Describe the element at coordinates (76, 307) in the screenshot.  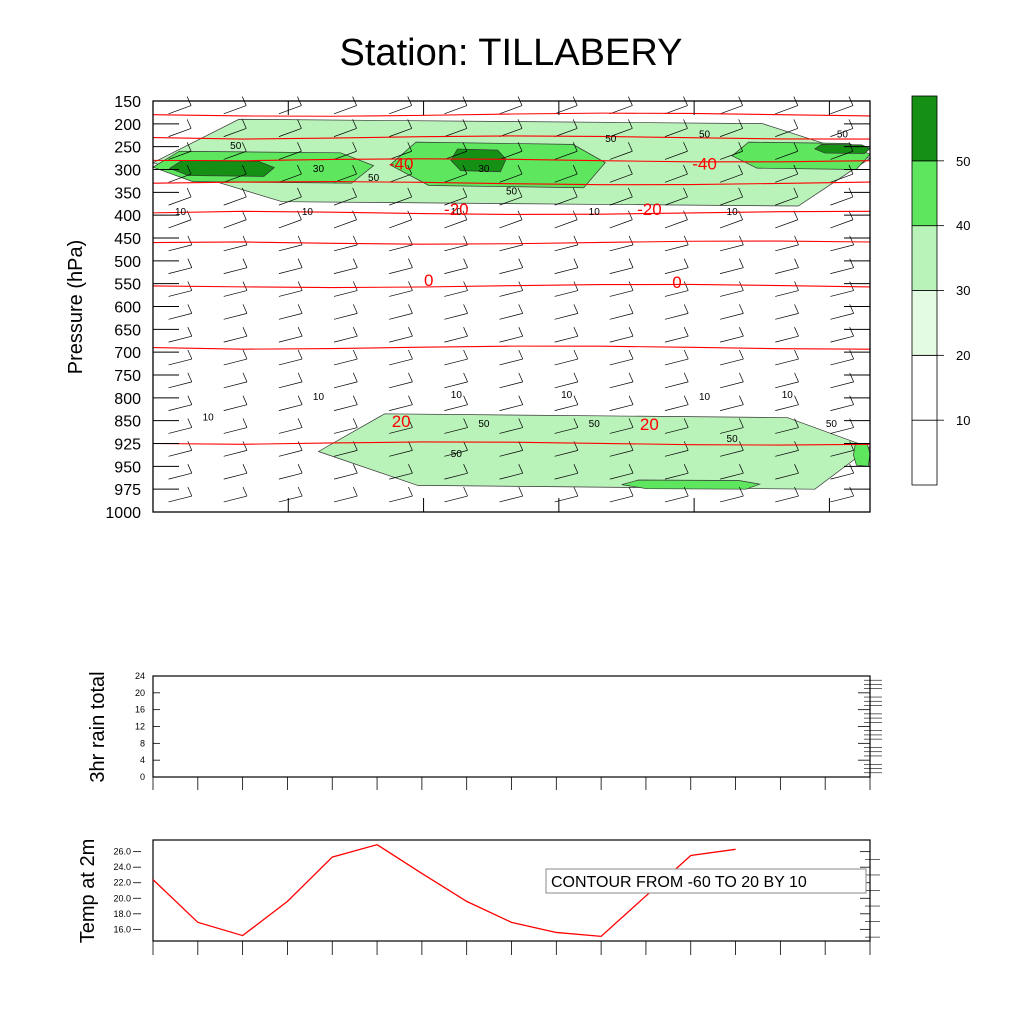
I see `y-axis-label-pressure: Pressure (hPa)` at that location.